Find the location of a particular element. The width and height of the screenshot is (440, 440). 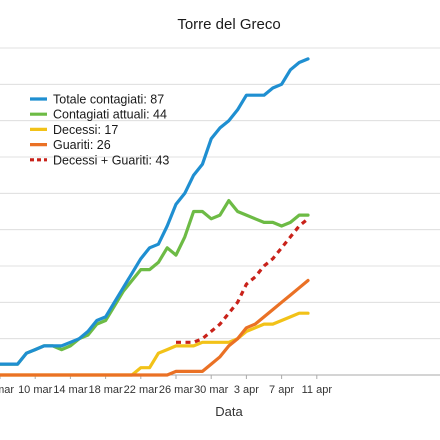

x-tick-label: 18 mar is located at coordinates (105, 390).